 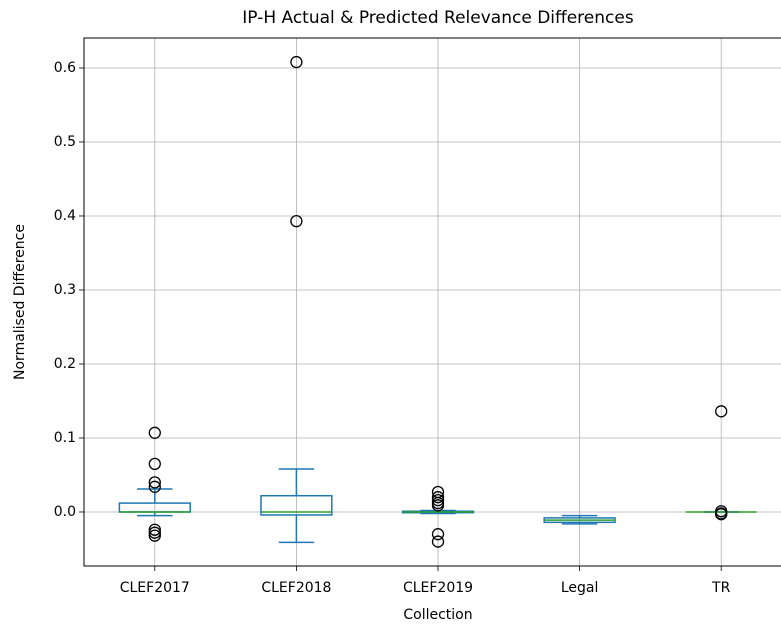 What do you see at coordinates (155, 588) in the screenshot?
I see `x-tick-label: CLEF2017` at bounding box center [155, 588].